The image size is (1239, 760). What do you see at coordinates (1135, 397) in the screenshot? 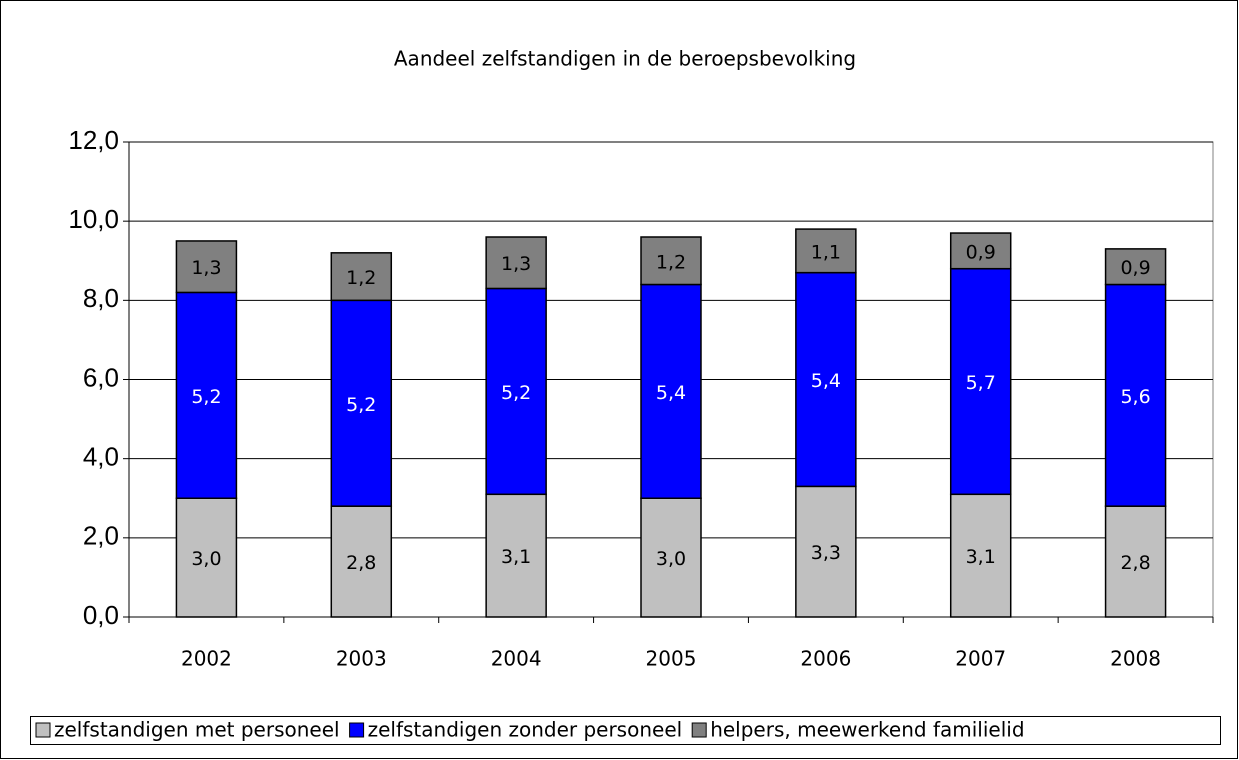
I see `data-label: 5,6` at bounding box center [1135, 397].